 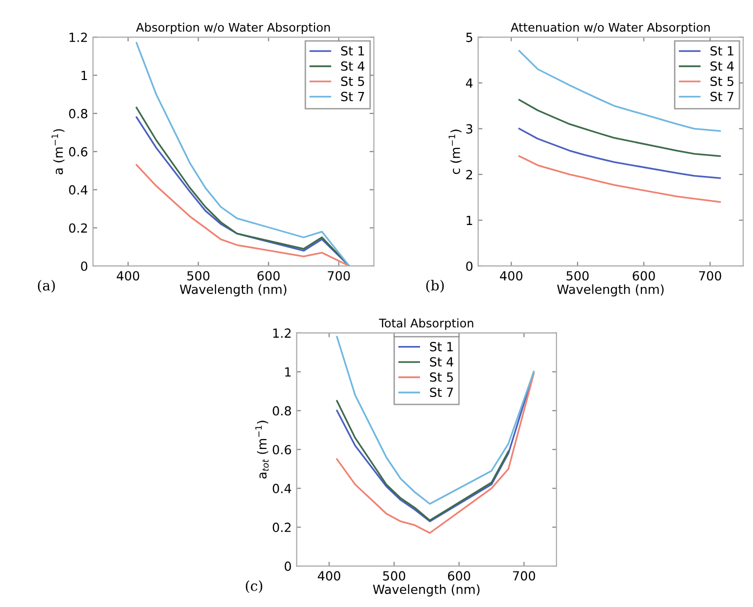 What do you see at coordinates (469, 129) in the screenshot?
I see `y-tick-label: 3` at bounding box center [469, 129].